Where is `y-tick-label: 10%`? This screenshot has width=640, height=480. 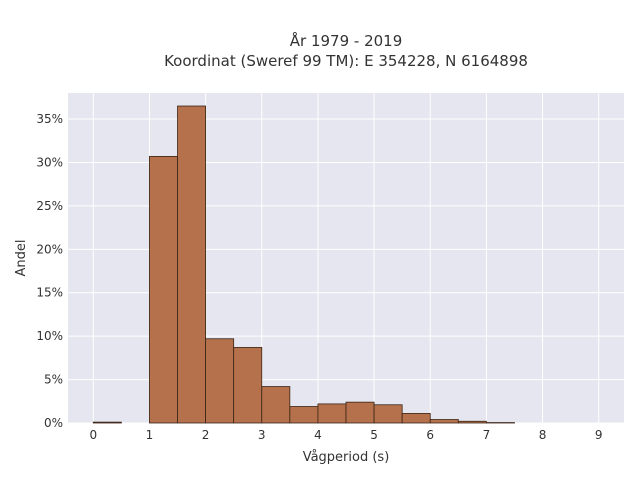 y-tick-label: 10% is located at coordinates (49, 336).